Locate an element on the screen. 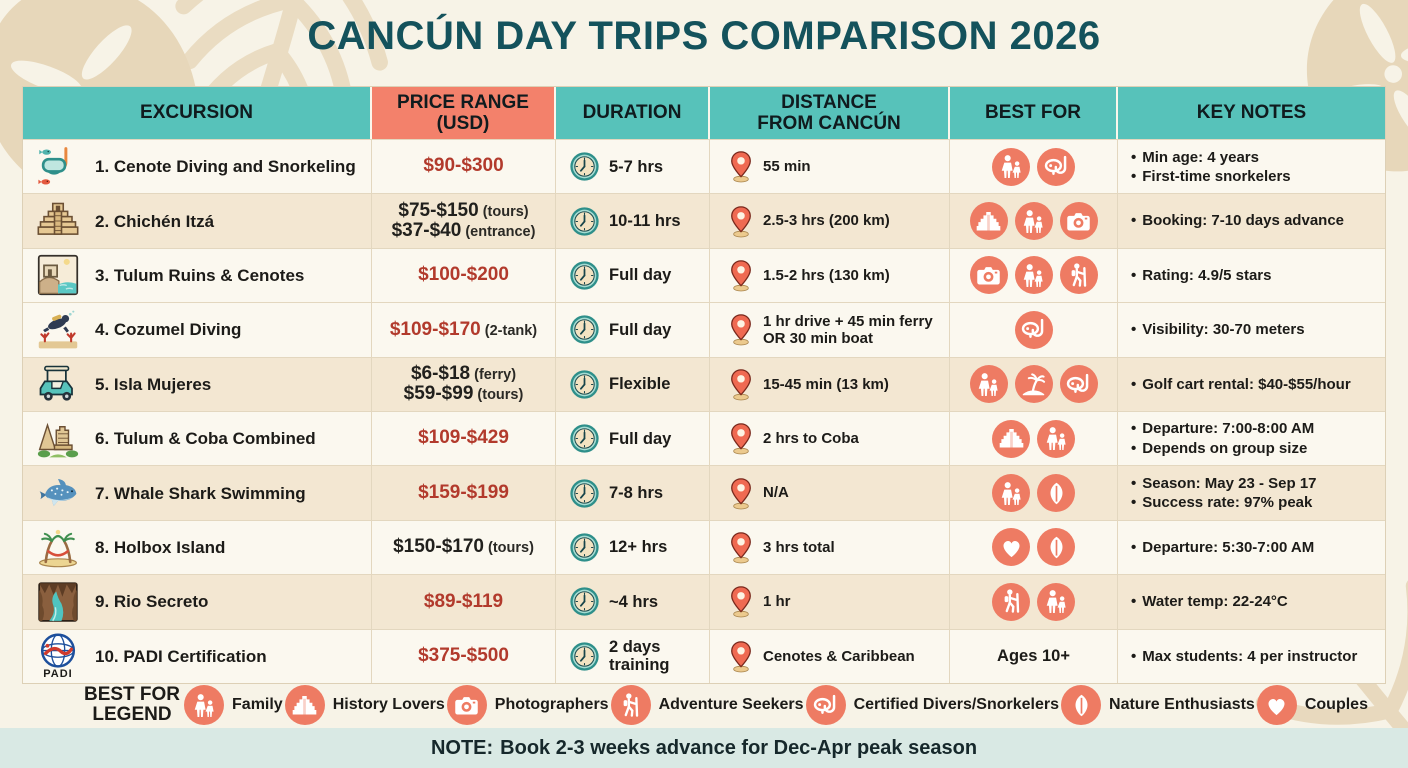 Image resolution: width=1408 pixels, height=768 pixels. price-line: $150-$170 (tours) is located at coordinates (463, 547).